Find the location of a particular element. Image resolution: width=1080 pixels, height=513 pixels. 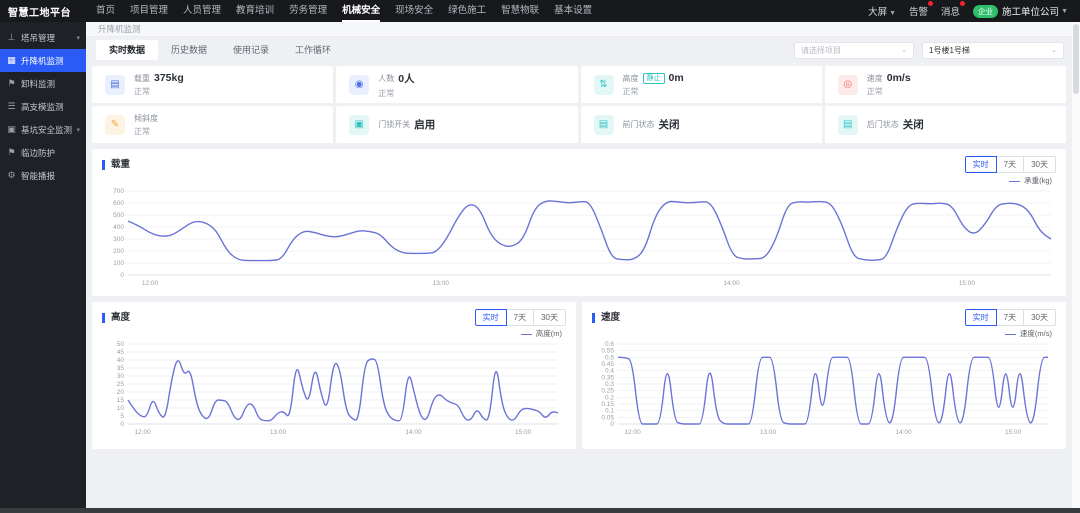

top-nav-item: 教育培训 is located at coordinates (255, 10).